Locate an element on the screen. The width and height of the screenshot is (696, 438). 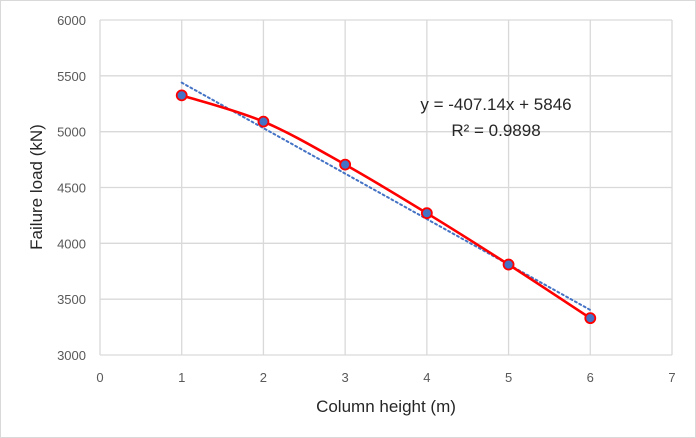
y-tick-label: 4000 is located at coordinates (71, 243).